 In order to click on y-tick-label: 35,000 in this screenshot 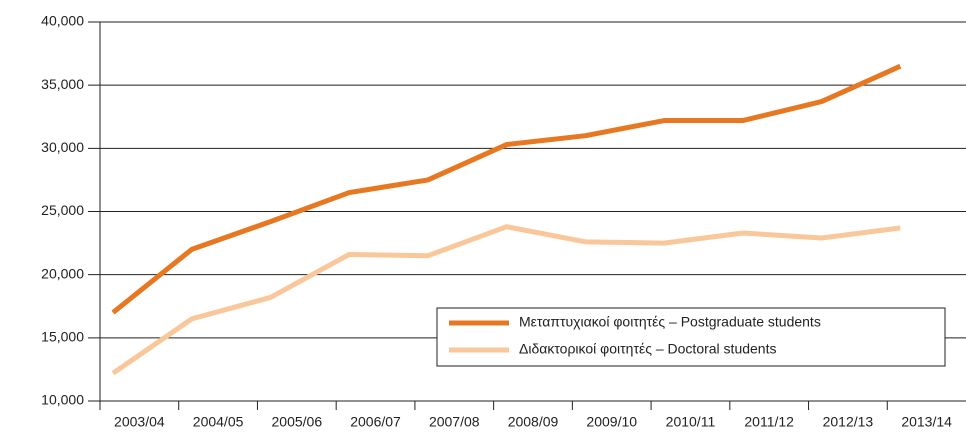, I will do `click(62, 84)`.